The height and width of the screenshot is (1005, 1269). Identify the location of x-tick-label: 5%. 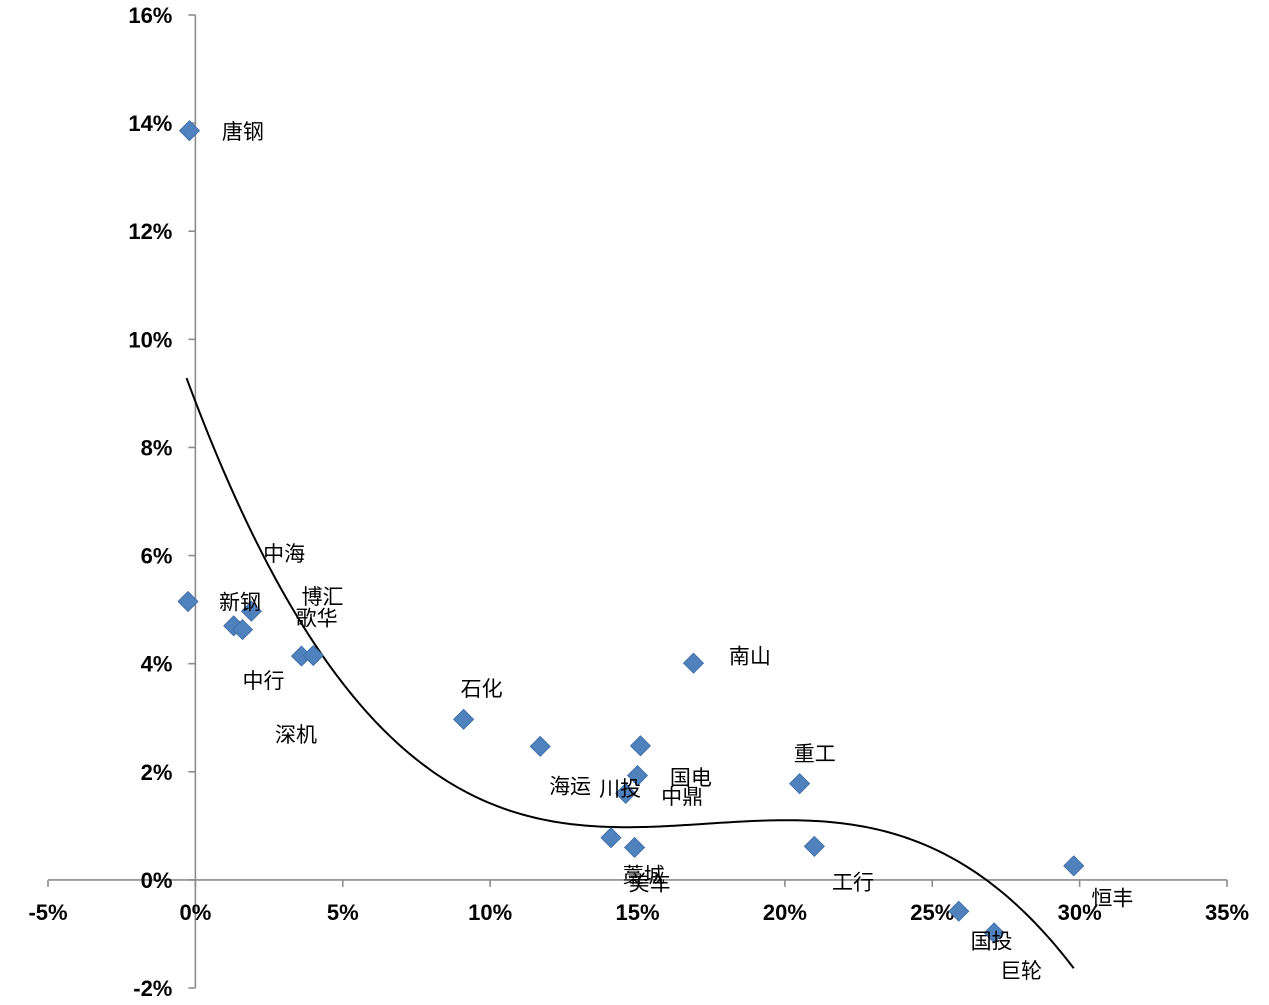
(343, 912).